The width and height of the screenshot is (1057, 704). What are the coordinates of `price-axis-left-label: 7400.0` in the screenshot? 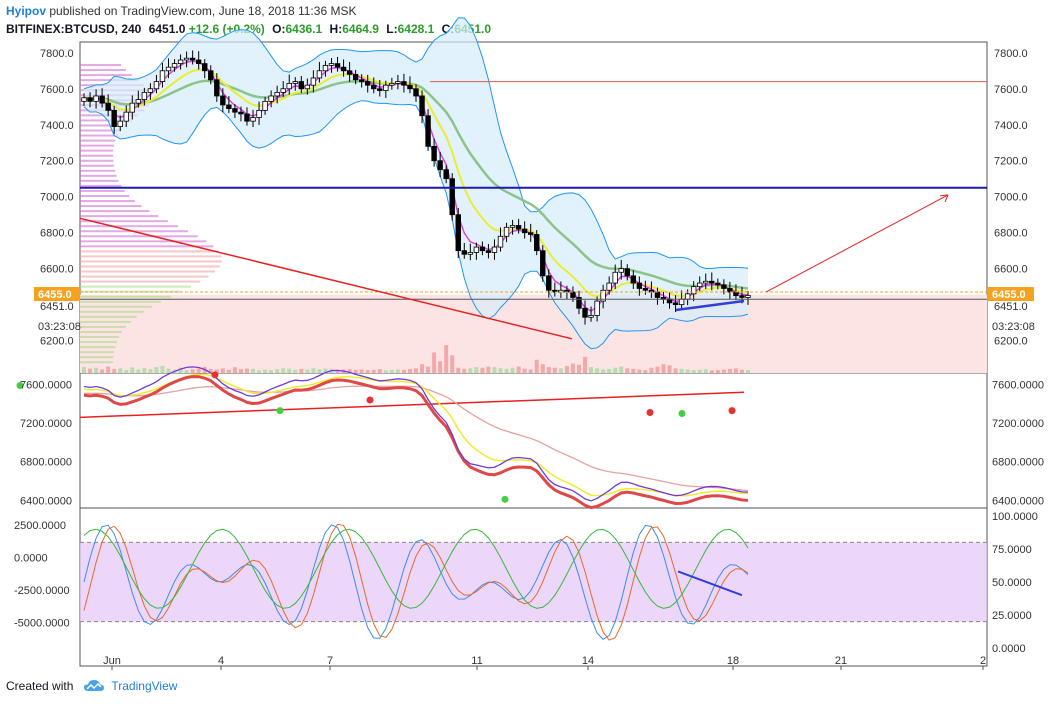 It's located at (57, 126).